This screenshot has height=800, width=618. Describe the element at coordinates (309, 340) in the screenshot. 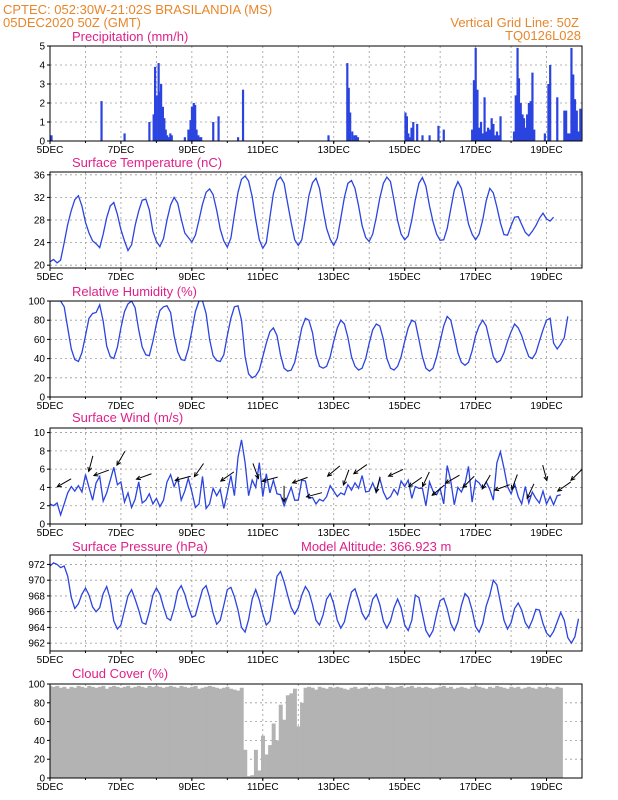

I see `rh-marks` at that location.